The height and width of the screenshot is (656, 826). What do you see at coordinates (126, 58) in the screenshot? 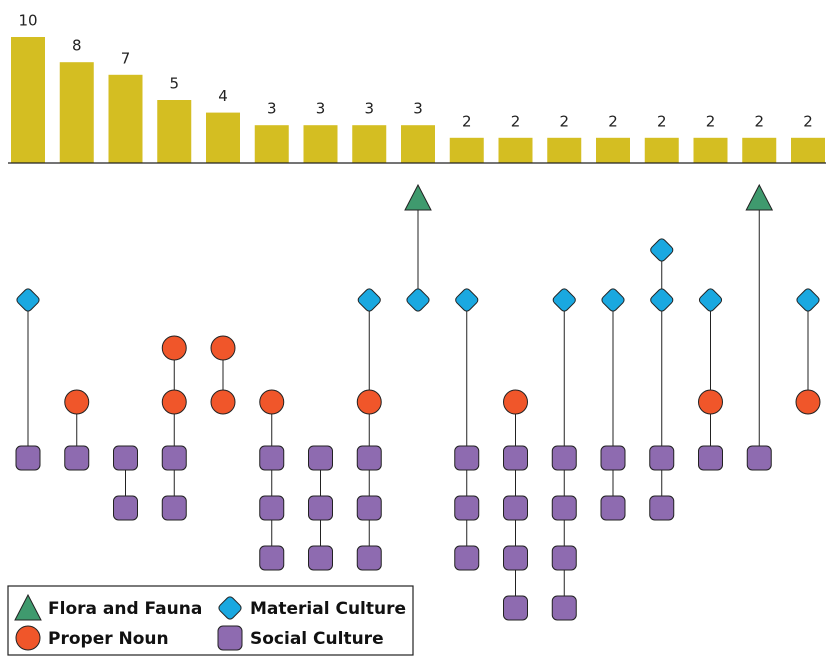
I see `value-label: 7` at bounding box center [126, 58].